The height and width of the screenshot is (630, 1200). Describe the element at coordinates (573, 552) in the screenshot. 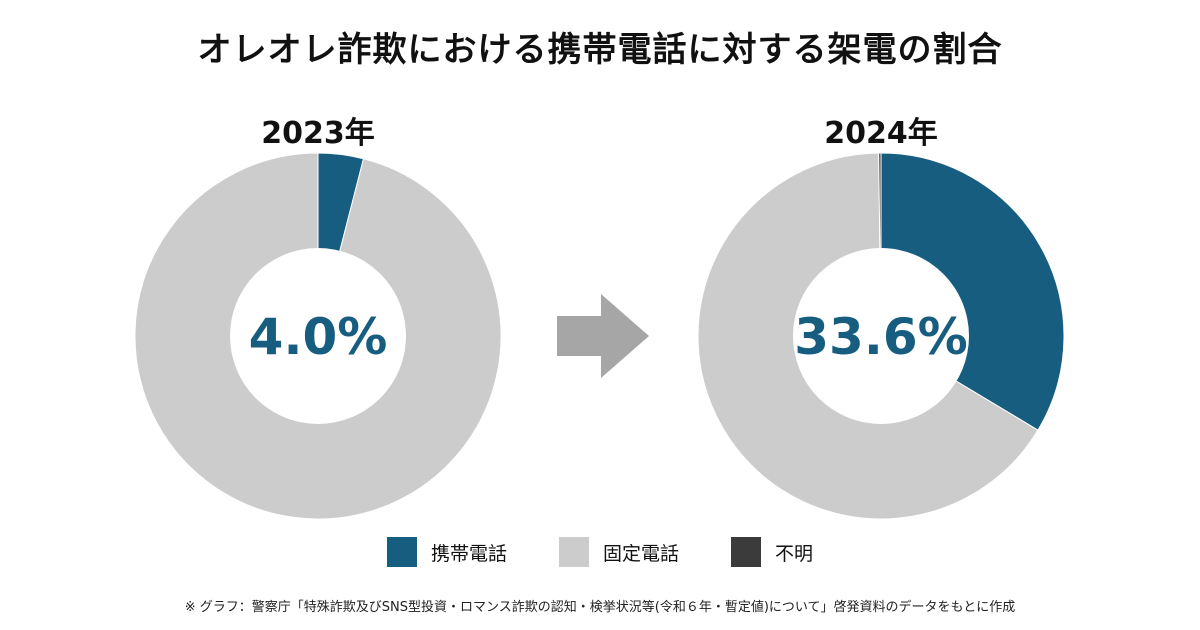

I see `legend-swatch-landline` at that location.